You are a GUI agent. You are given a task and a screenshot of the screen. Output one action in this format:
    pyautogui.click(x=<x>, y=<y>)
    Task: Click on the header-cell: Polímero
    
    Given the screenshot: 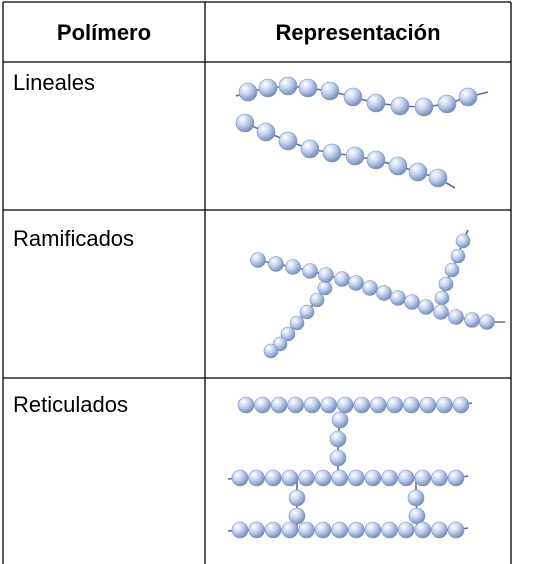 What is the action you would take?
    pyautogui.click(x=104, y=32)
    